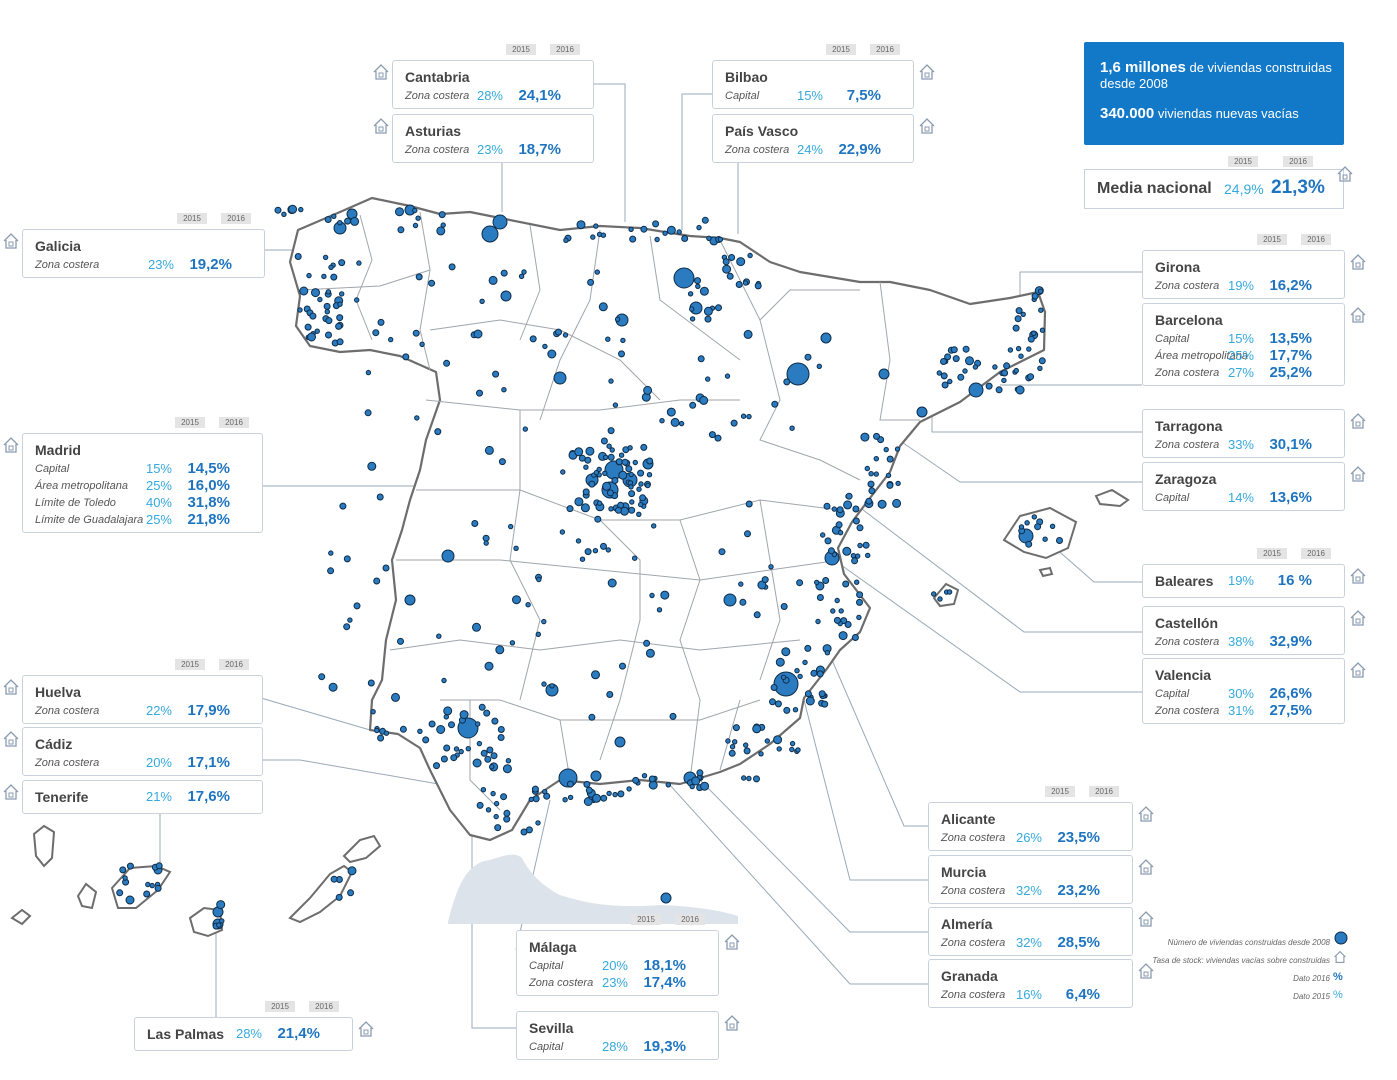  Describe the element at coordinates (746, 77) in the screenshot. I see `region-name: Bilbao` at that location.